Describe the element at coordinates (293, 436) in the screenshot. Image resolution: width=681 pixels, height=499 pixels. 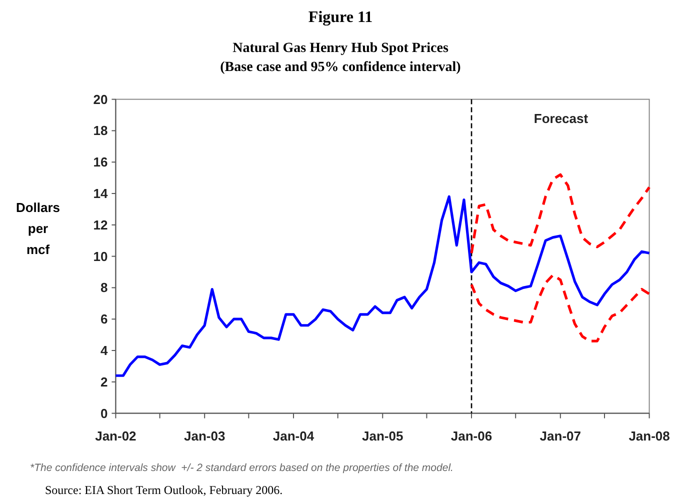
I see `x-tick-label: Jan-04` at that location.